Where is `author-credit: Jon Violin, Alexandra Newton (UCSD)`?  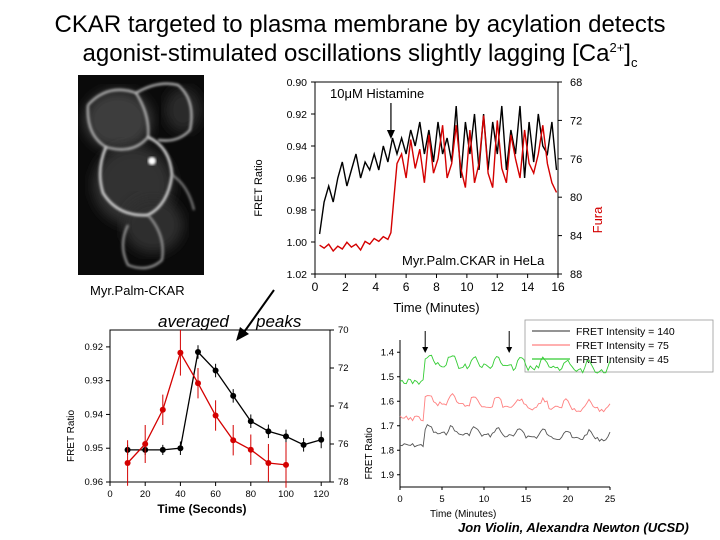 author-credit: Jon Violin, Alexandra Newton (UCSD) is located at coordinates (573, 527).